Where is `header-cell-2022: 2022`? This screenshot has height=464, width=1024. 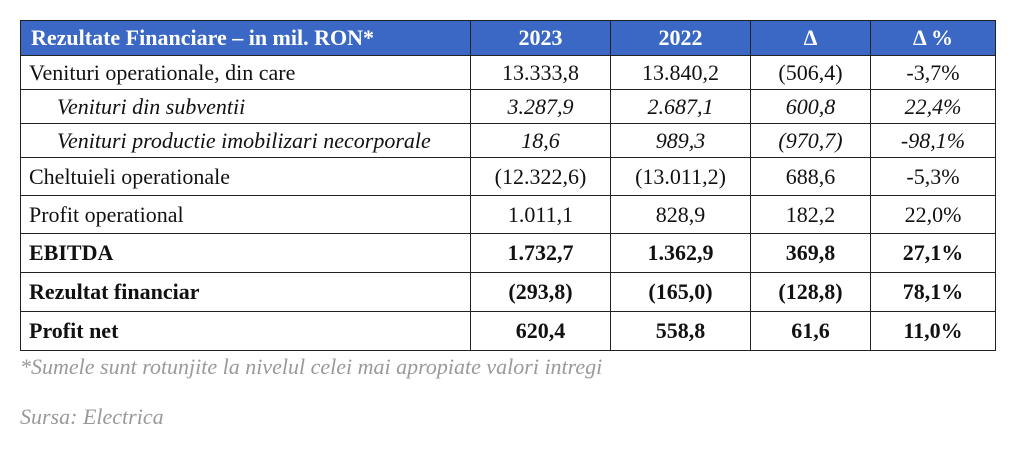 header-cell-2022: 2022 is located at coordinates (680, 38).